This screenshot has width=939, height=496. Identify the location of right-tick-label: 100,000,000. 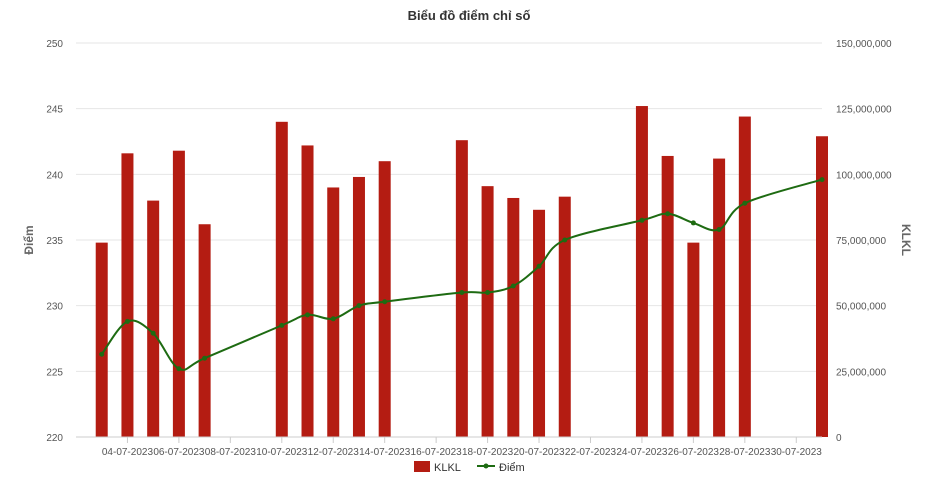
(864, 175).